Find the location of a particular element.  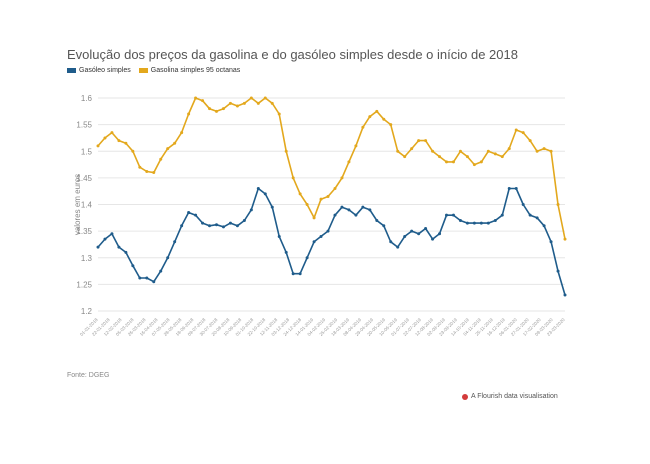

flourish-credit: A Flourish data visualisation is located at coordinates (510, 396).